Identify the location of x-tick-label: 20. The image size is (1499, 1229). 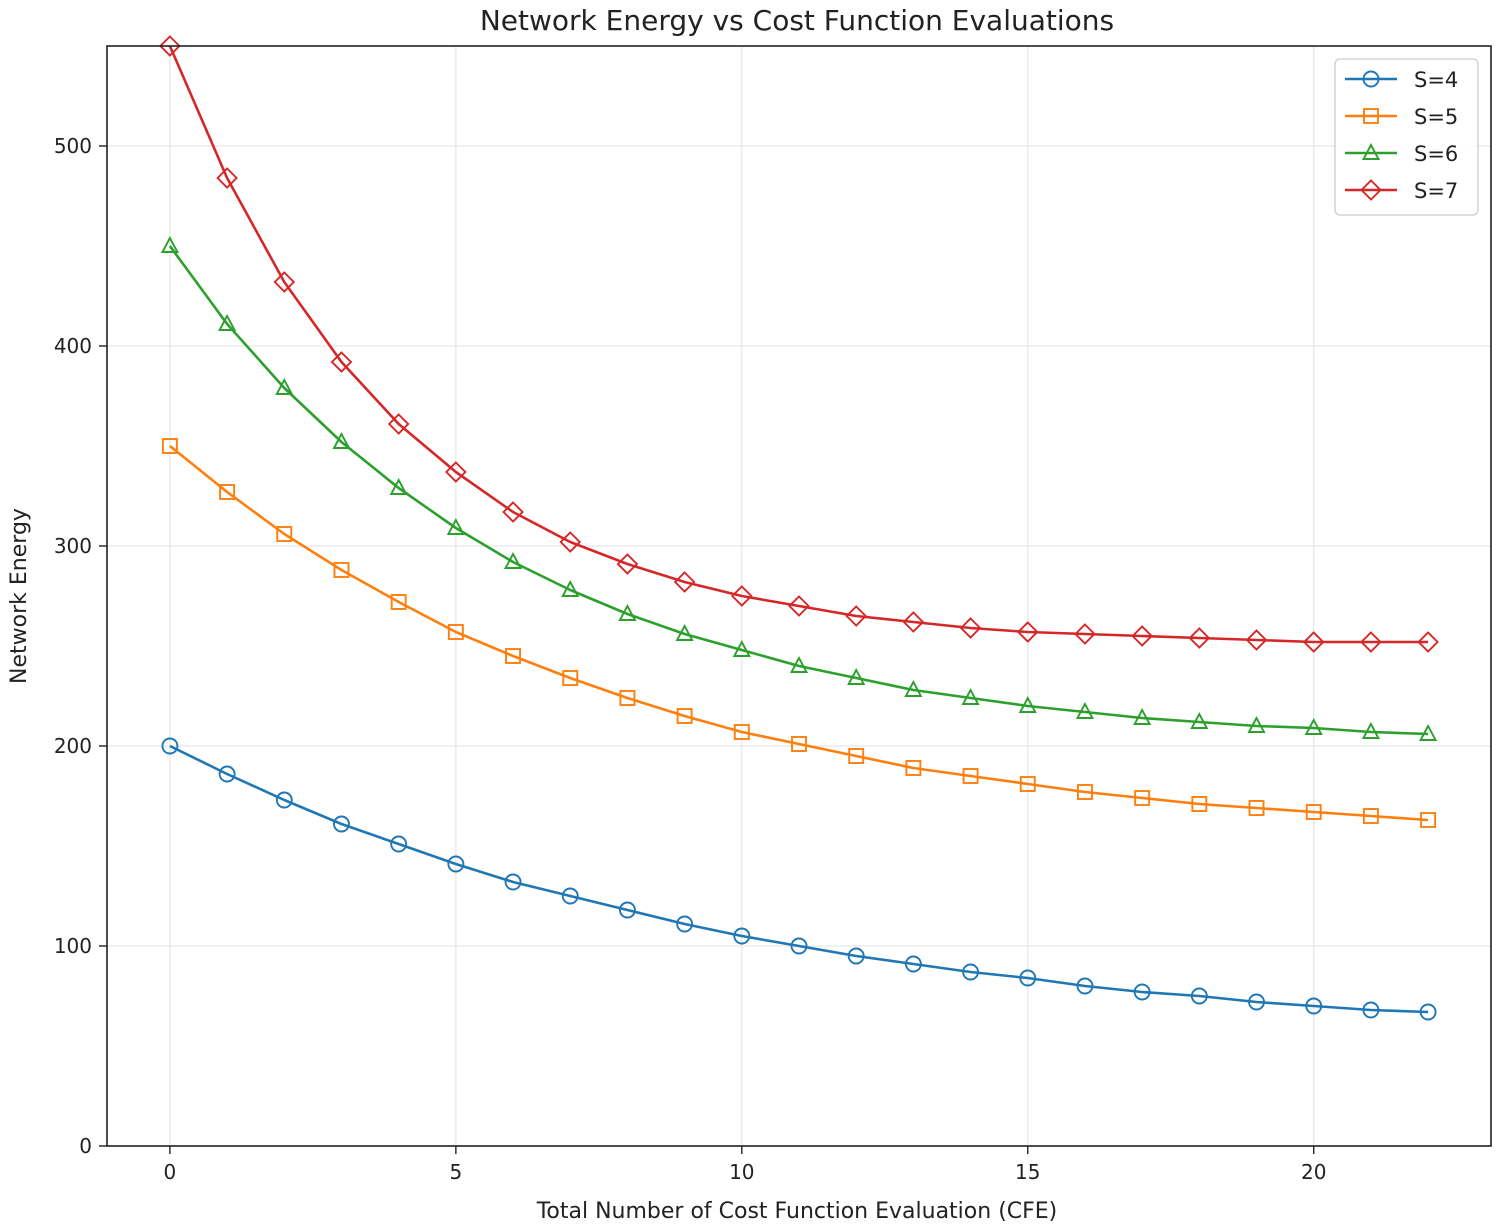
(1313, 1172).